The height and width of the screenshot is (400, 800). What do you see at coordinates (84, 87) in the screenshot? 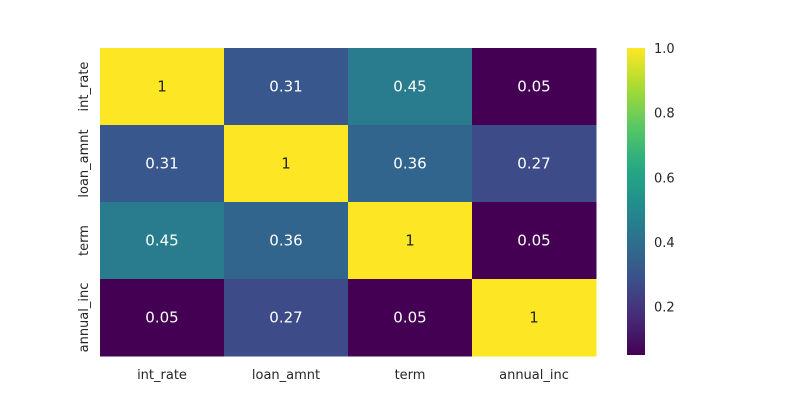
I see `y-tick-label: int_rate` at bounding box center [84, 87].